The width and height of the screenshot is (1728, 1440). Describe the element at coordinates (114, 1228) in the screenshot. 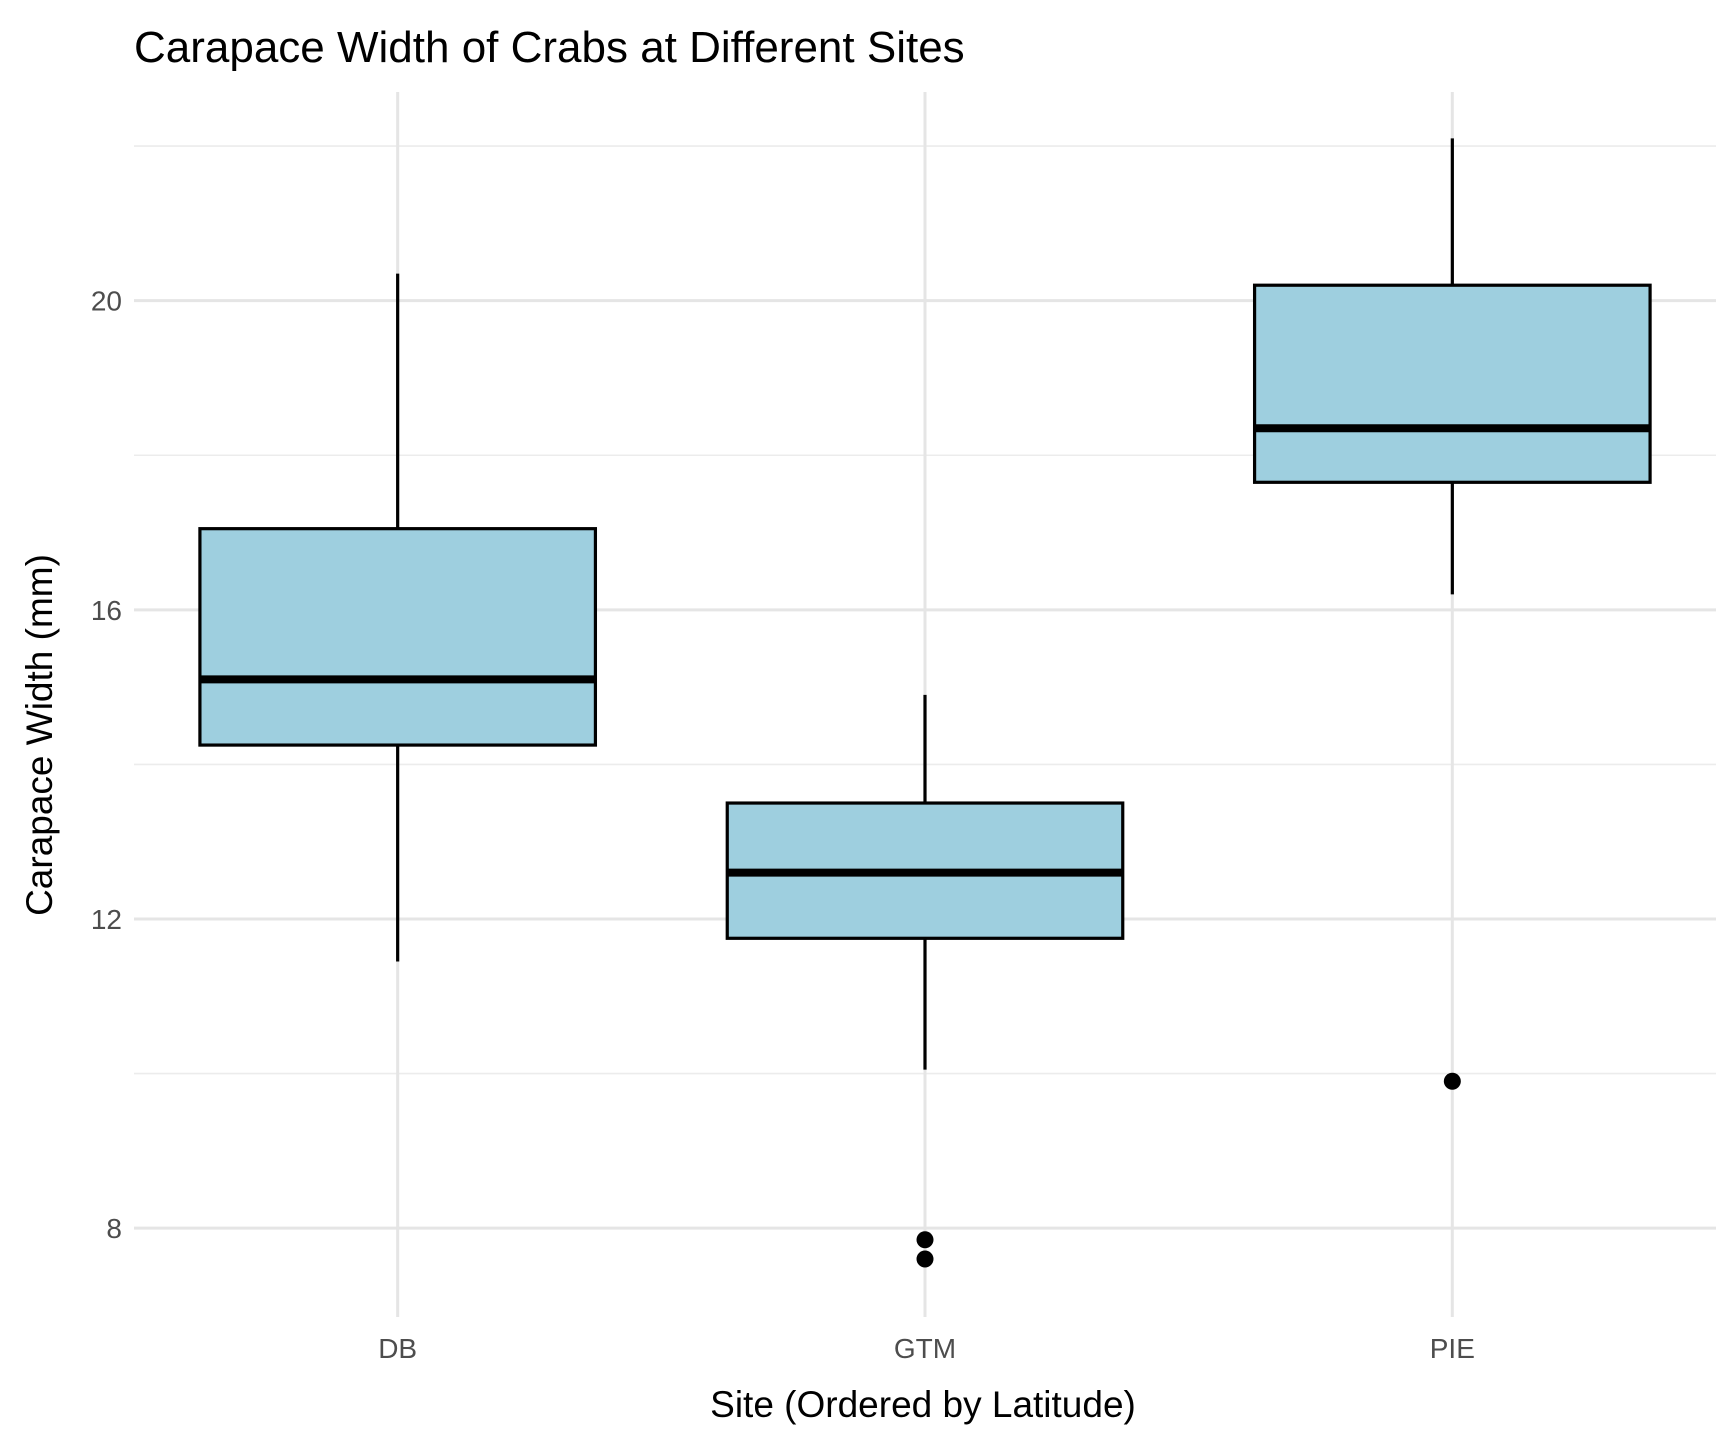

I see `y-tick-label: 8` at that location.